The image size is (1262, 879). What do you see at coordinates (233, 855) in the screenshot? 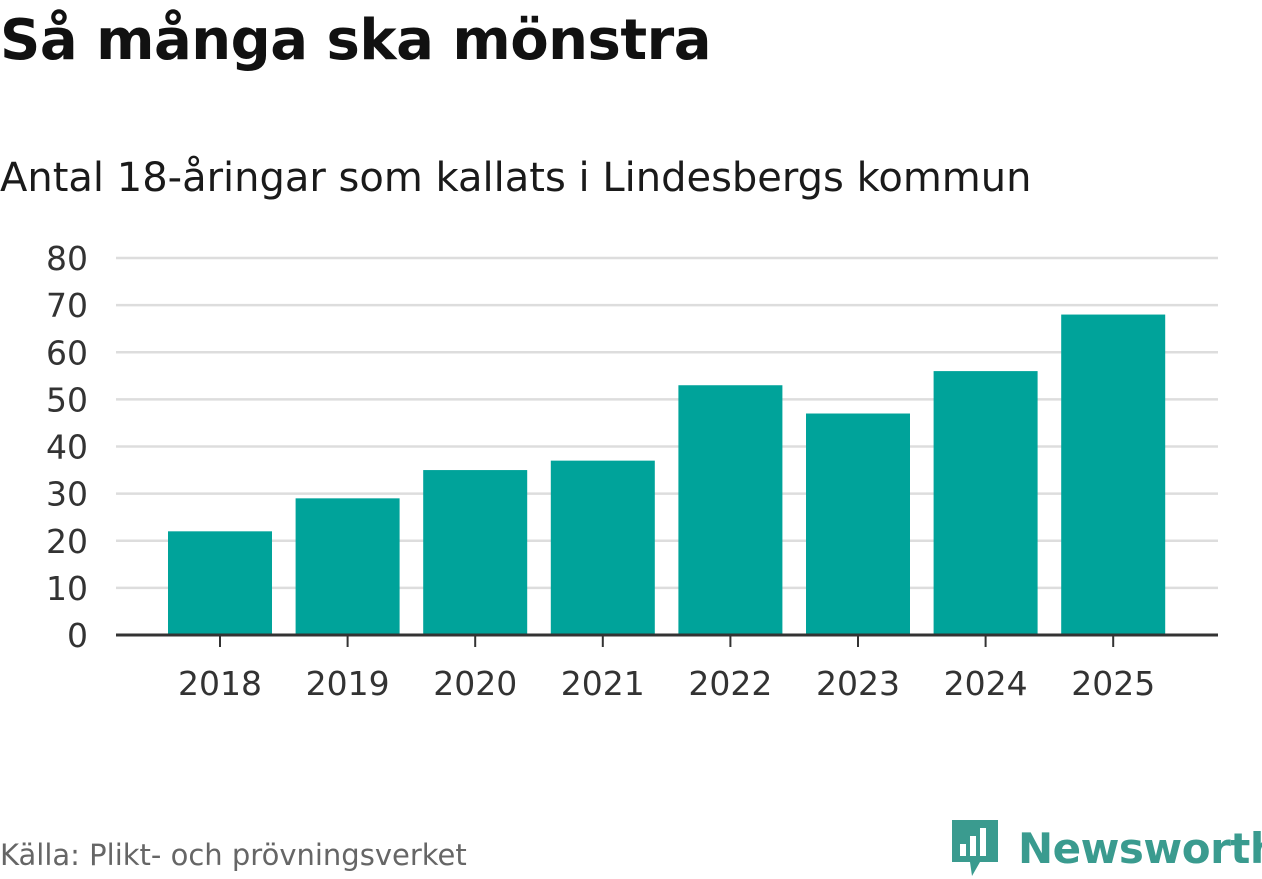
I see `source-note: Källa: Plikt- och prövningsverket` at bounding box center [233, 855].